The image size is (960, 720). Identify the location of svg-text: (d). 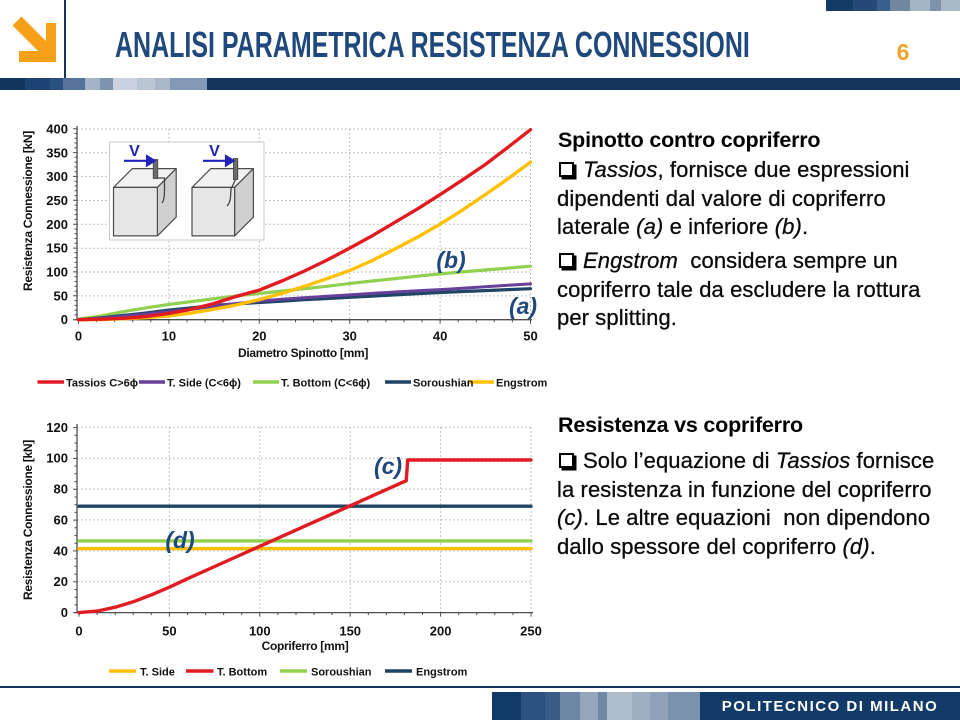
(179, 540).